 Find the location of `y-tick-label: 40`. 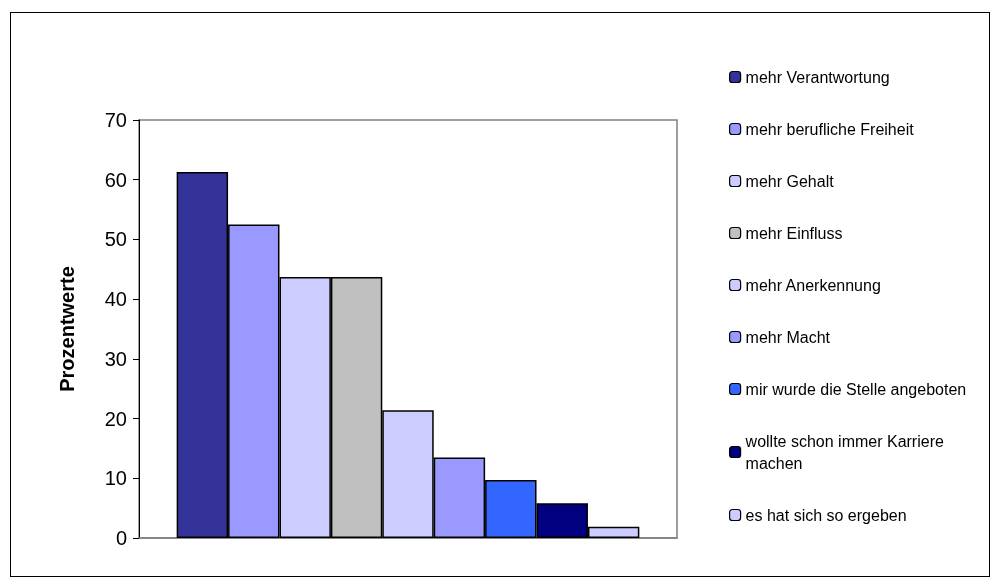

y-tick-label: 40 is located at coordinates (115, 299).